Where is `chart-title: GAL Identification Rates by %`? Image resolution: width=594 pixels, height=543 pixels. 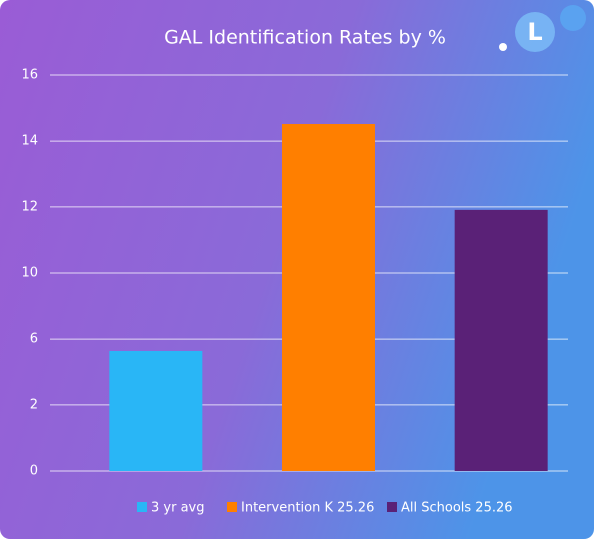 chart-title: GAL Identification Rates by % is located at coordinates (305, 38).